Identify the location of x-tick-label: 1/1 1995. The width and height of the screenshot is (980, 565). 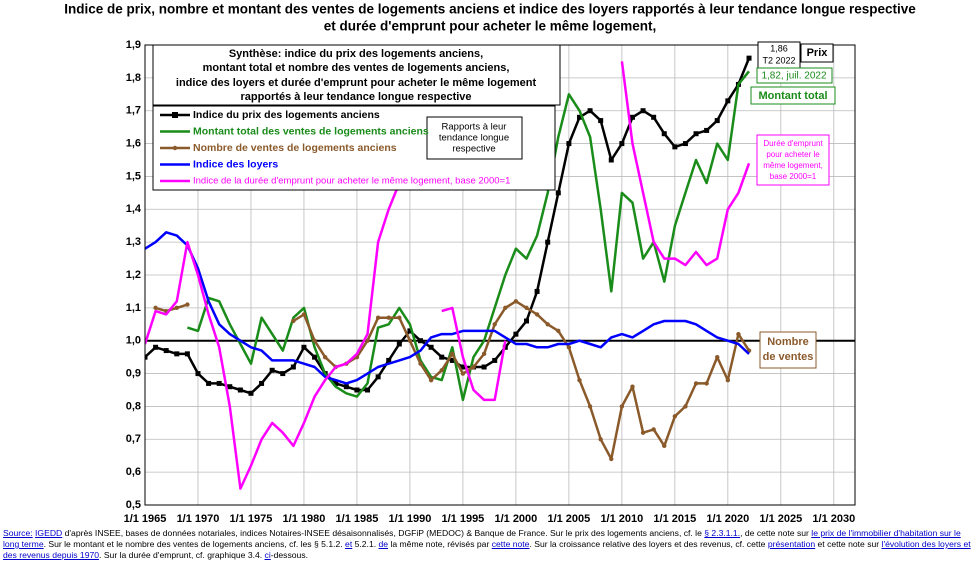
(462, 519).